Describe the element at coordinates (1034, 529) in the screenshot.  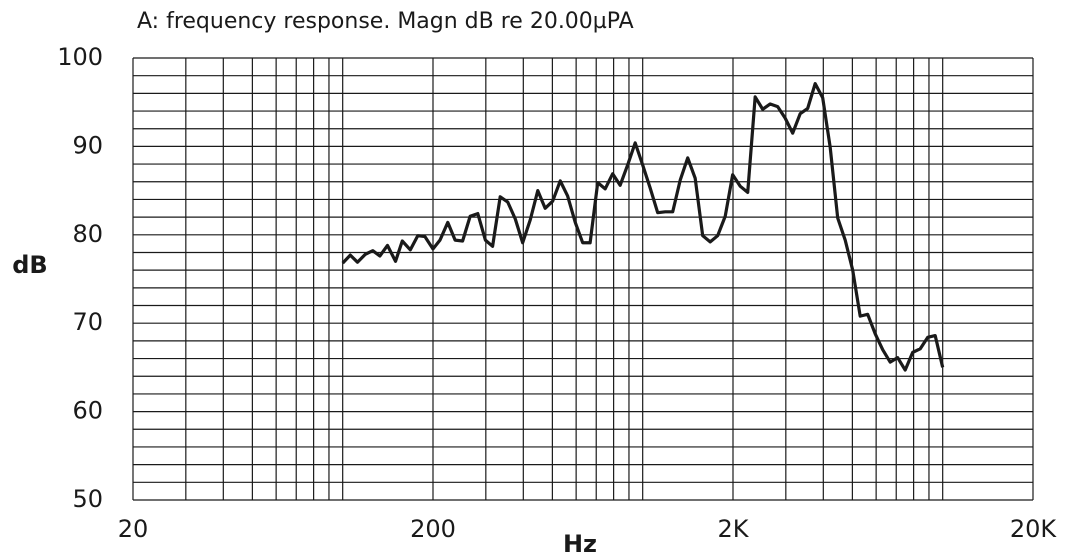
I see `x-tick-label: 20K` at that location.